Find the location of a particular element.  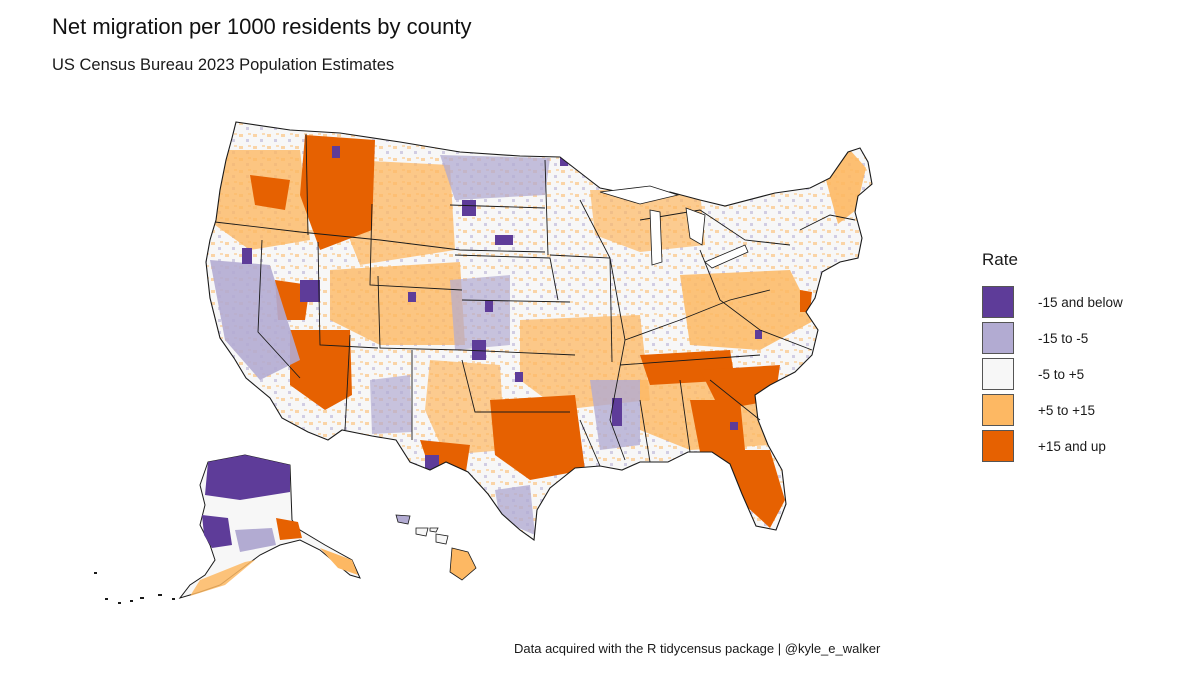

patch-oklahoma-county is located at coordinates (519, 377).